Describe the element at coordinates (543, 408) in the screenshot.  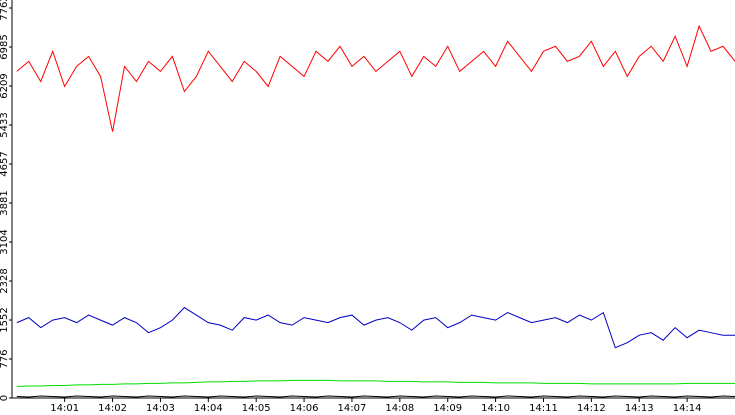
I see `x-tick-label: 14:11` at that location.